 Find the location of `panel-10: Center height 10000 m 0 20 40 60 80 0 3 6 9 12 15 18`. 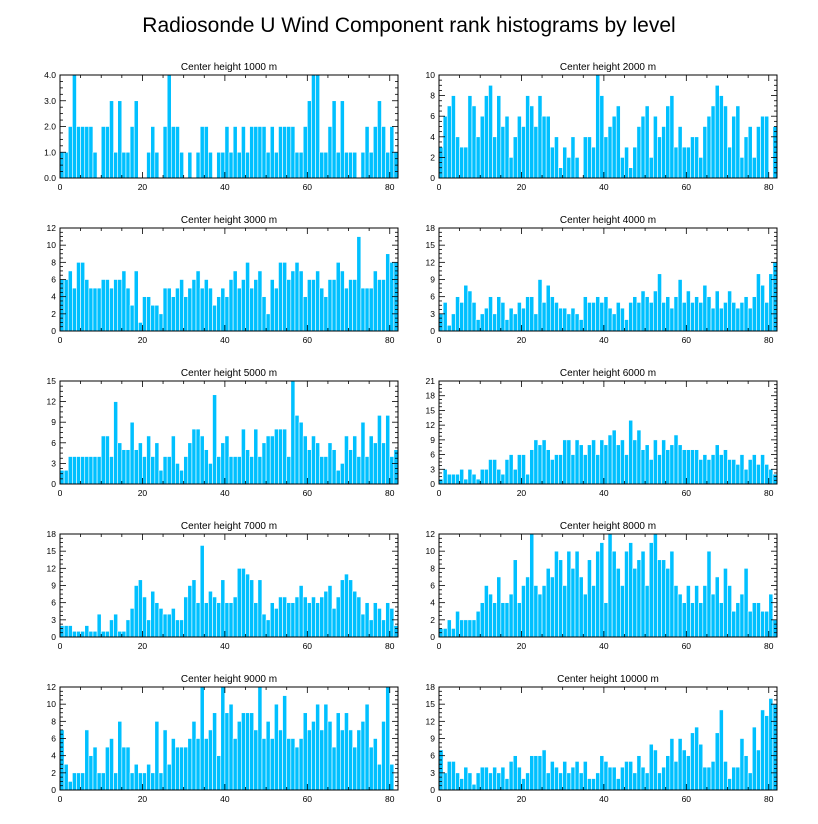

panel-10: Center height 10000 m 0 20 40 60 80 0 3 6 9 12 15 18 is located at coordinates (602, 739).